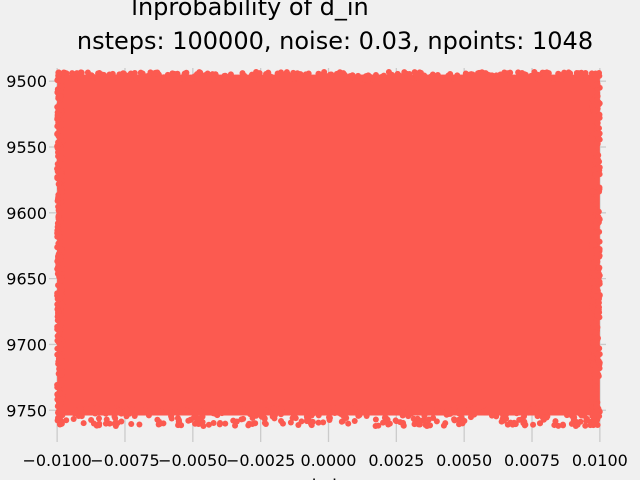 Image resolution: width=640 pixels, height=480 pixels. What do you see at coordinates (26, 410) in the screenshot?
I see `y-tick-label: 9750` at bounding box center [26, 410].